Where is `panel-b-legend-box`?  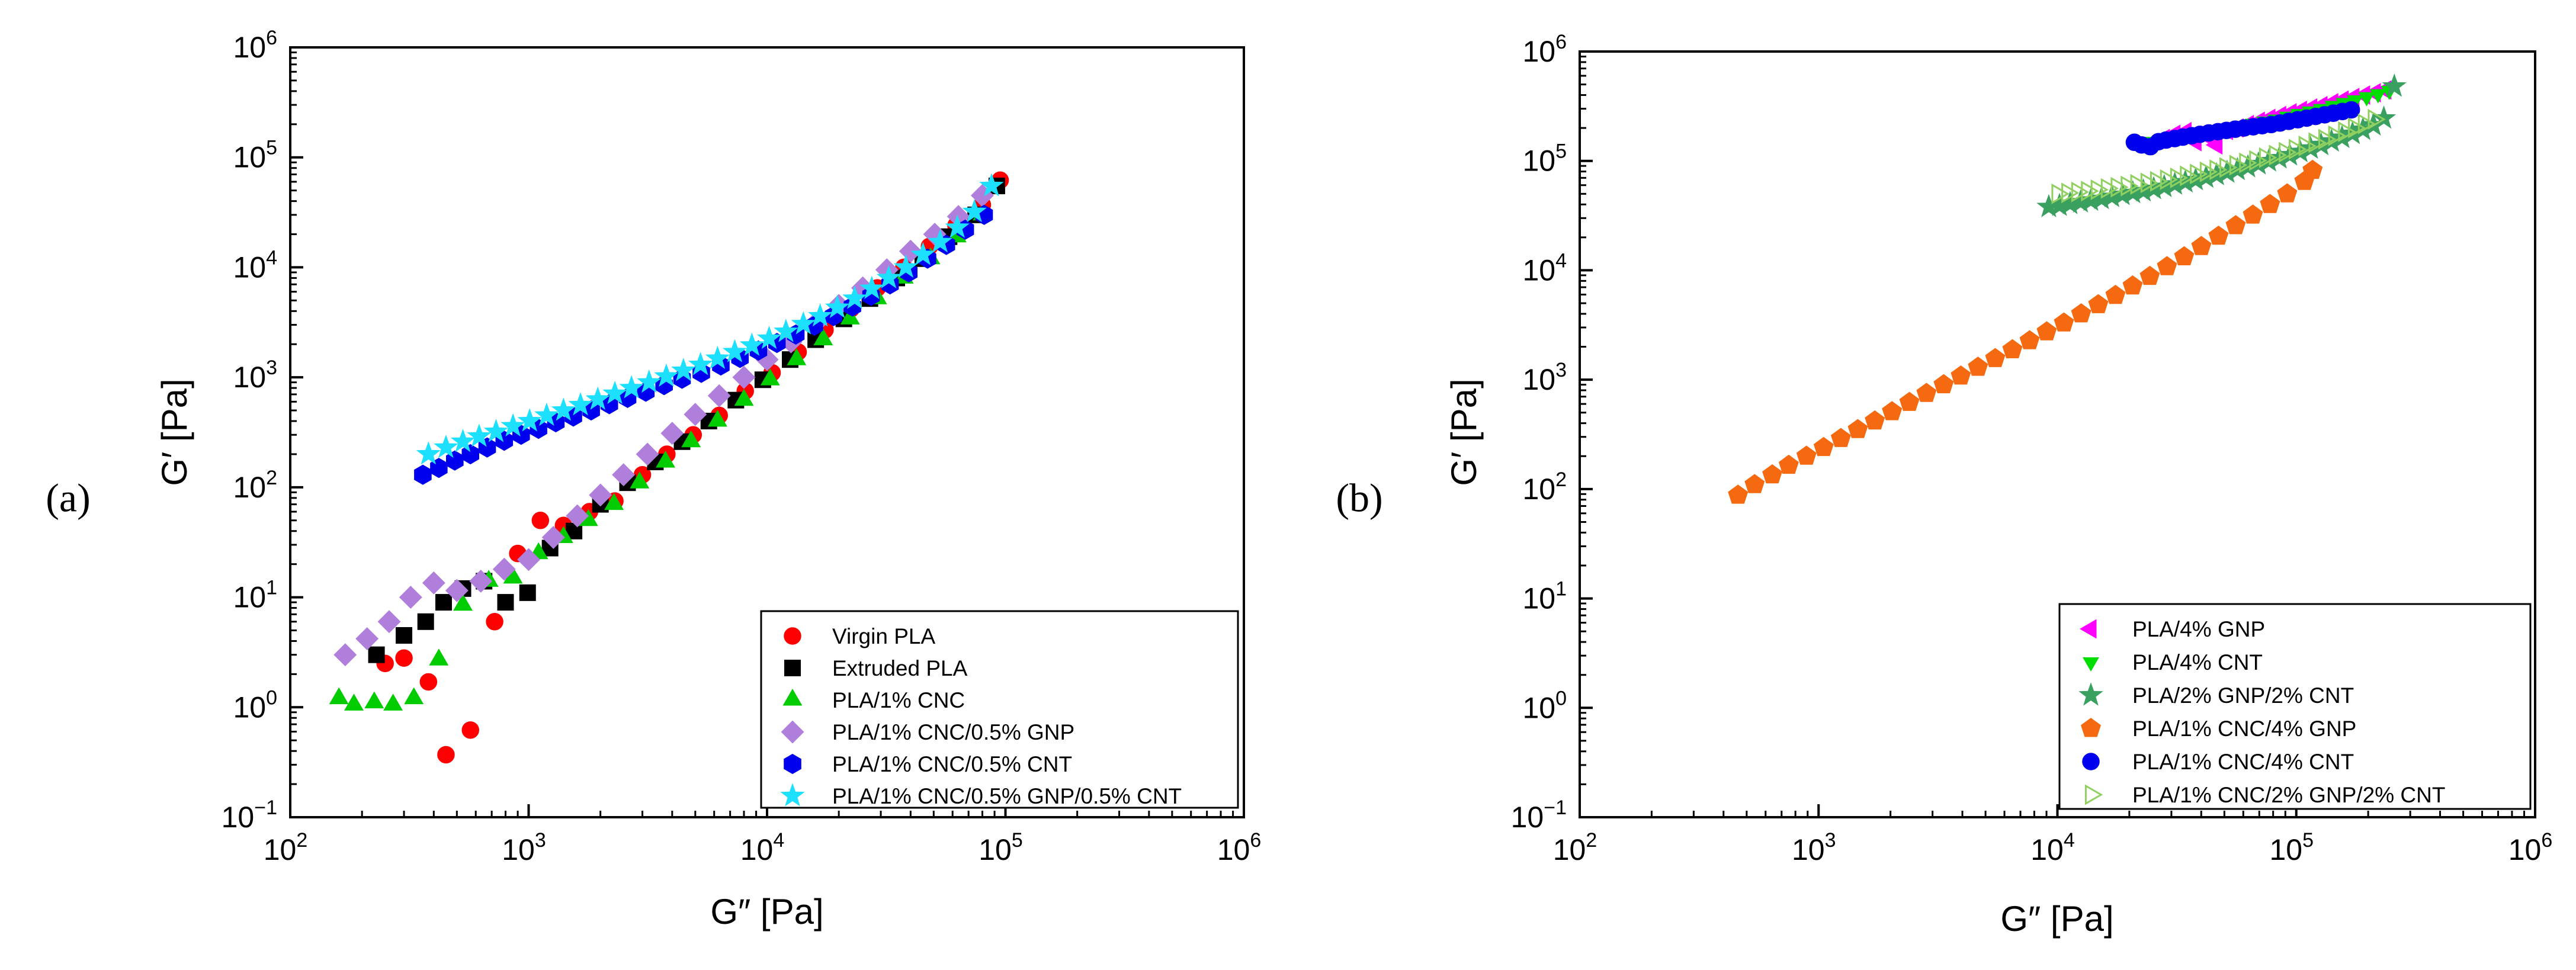 panel-b-legend-box is located at coordinates (2295, 706).